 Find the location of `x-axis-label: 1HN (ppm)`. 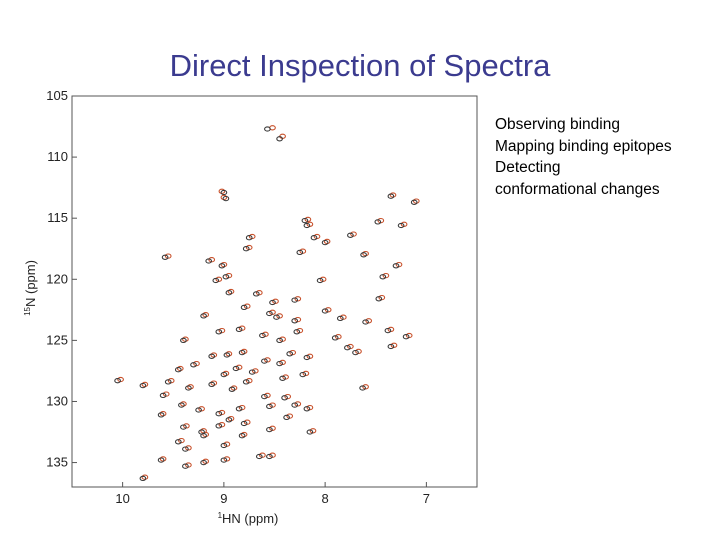

x-axis-label: 1HN (ppm) is located at coordinates (248, 518).